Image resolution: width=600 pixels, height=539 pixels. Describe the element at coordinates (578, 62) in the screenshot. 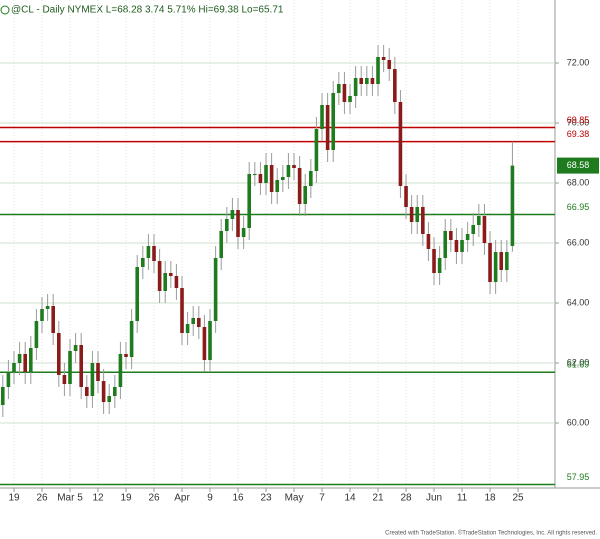

I see `y-tick-label: 72.00` at that location.